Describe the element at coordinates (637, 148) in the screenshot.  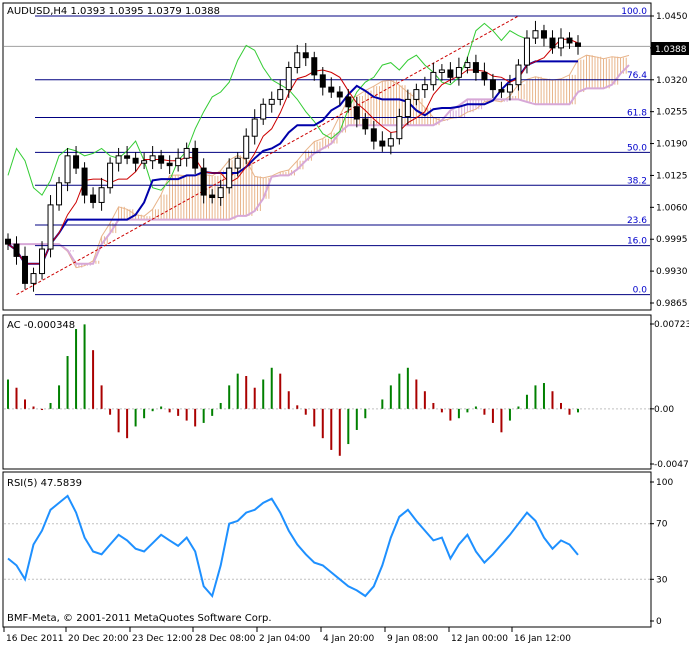
I see `fib-level-label: 50.0` at that location.